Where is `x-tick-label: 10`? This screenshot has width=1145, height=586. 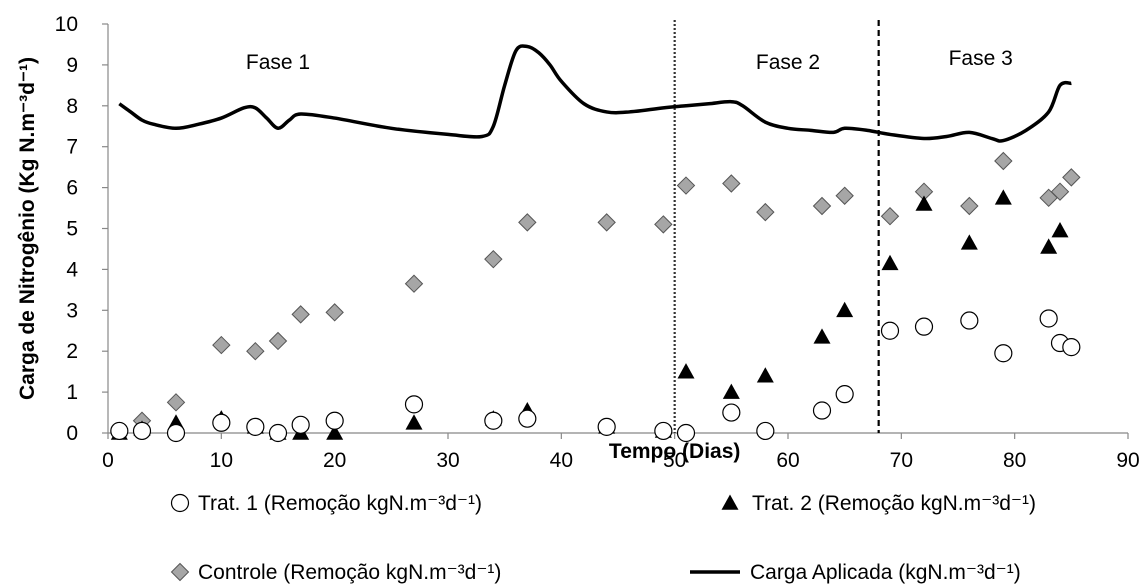 x-tick-label: 10 is located at coordinates (221, 460).